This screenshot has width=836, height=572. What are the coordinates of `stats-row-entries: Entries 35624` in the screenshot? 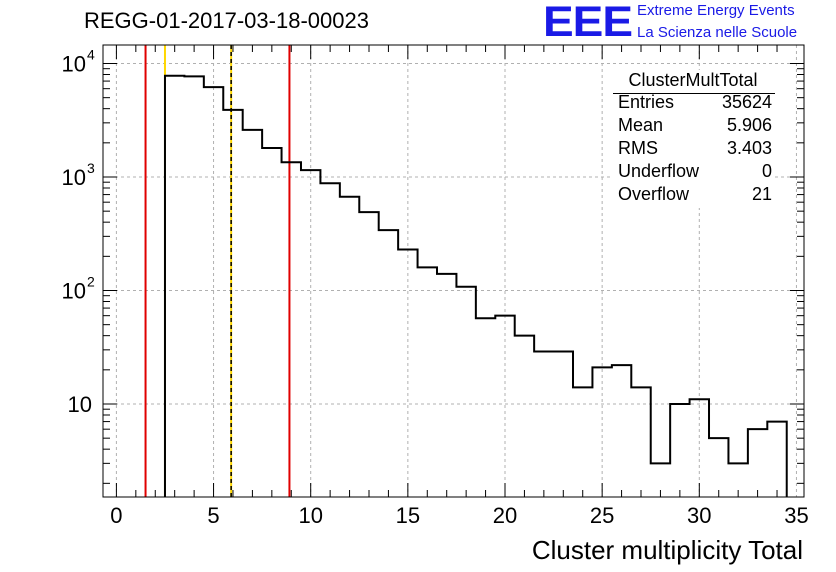 It's located at (695, 103).